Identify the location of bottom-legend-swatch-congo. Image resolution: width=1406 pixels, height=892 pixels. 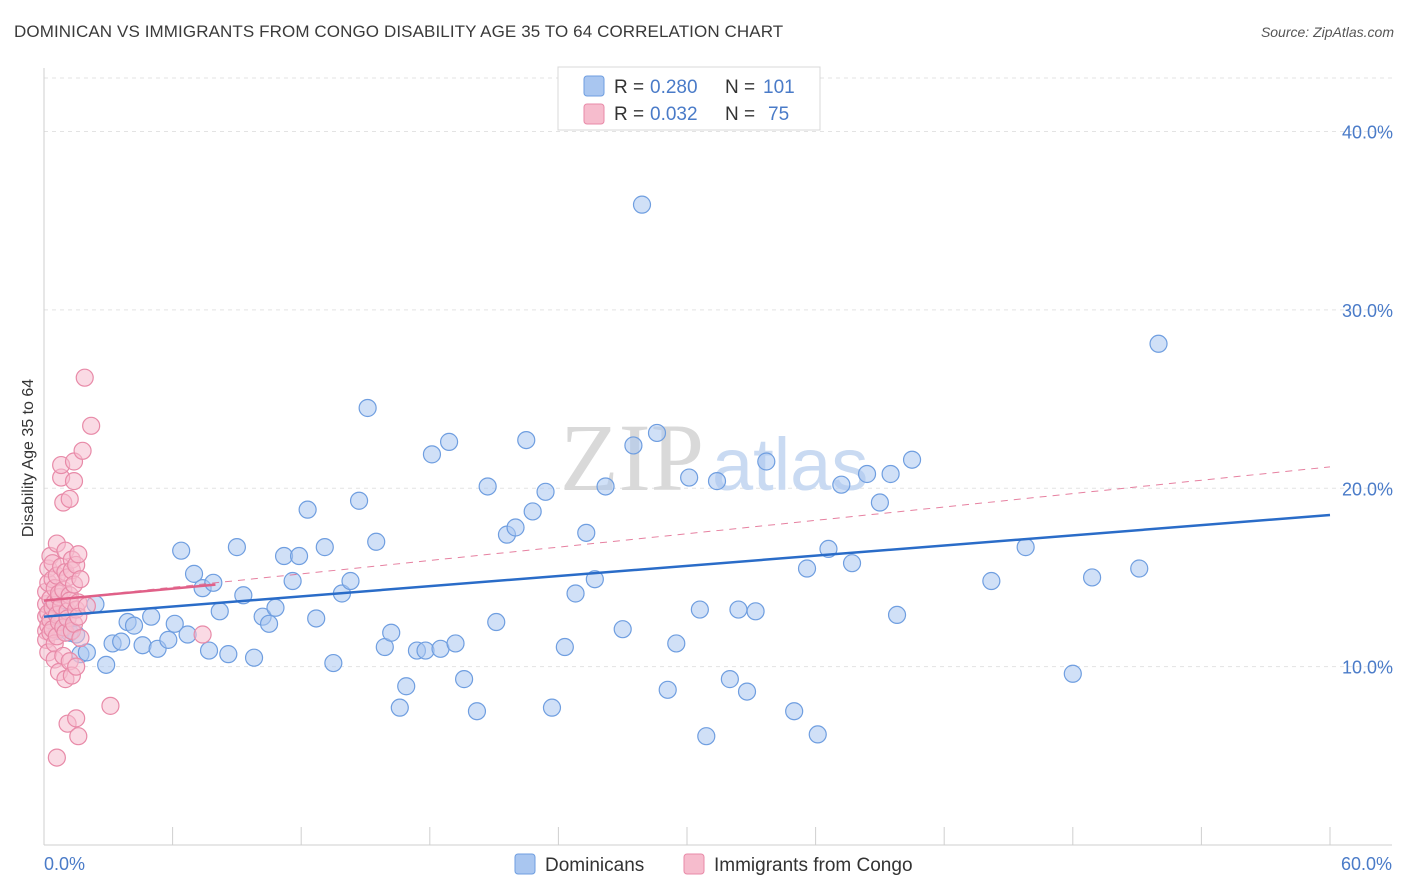
(694, 864).